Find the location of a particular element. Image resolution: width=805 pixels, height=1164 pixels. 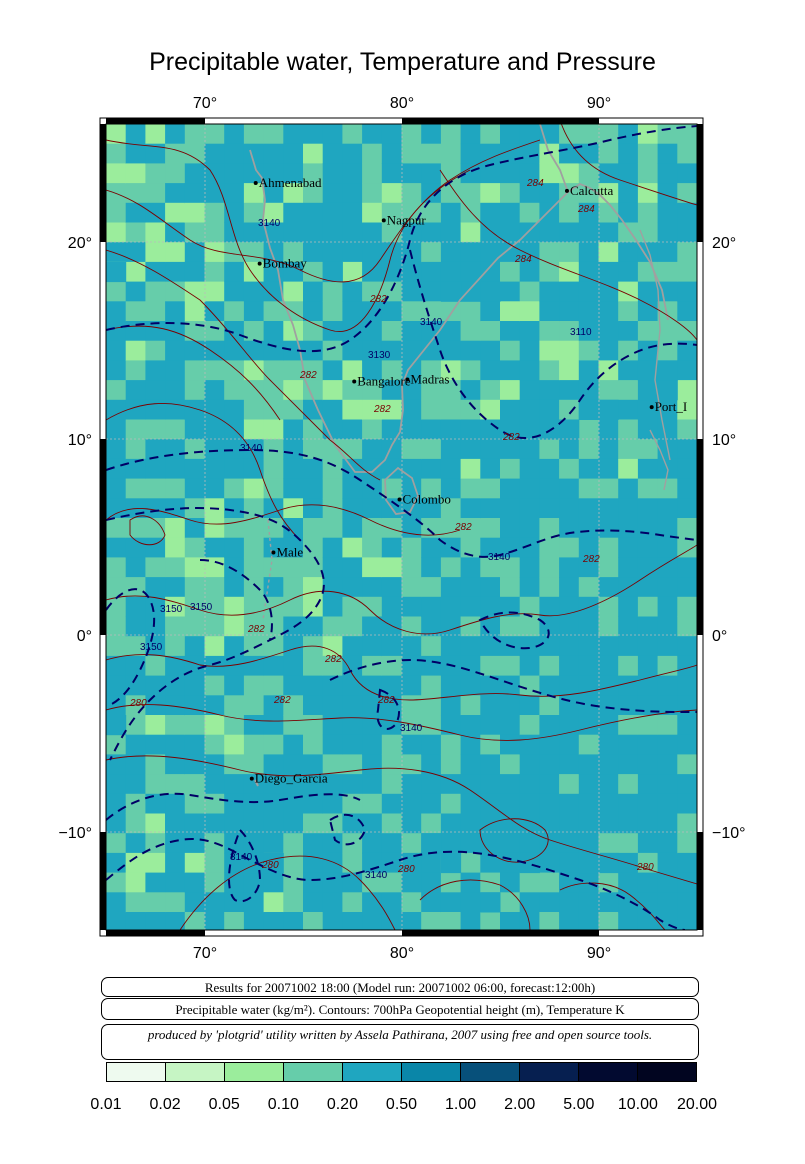

geopotential-contour-label: 3140 is located at coordinates (251, 448).